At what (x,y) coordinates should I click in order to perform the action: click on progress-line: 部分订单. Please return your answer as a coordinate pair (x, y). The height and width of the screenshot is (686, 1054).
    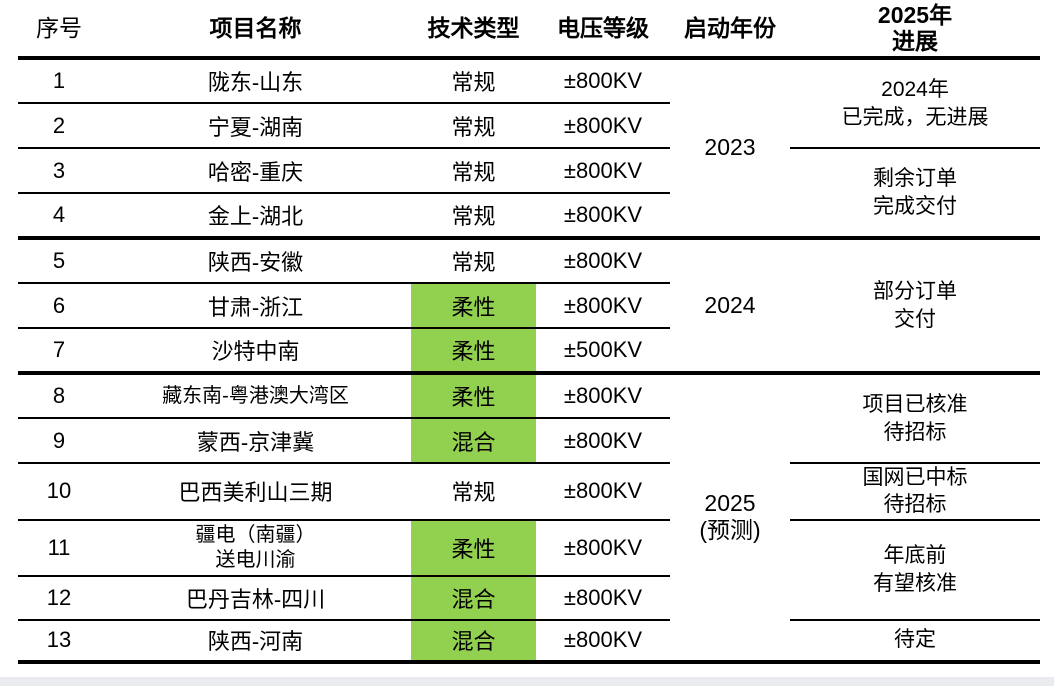
    Looking at the image, I should click on (915, 292).